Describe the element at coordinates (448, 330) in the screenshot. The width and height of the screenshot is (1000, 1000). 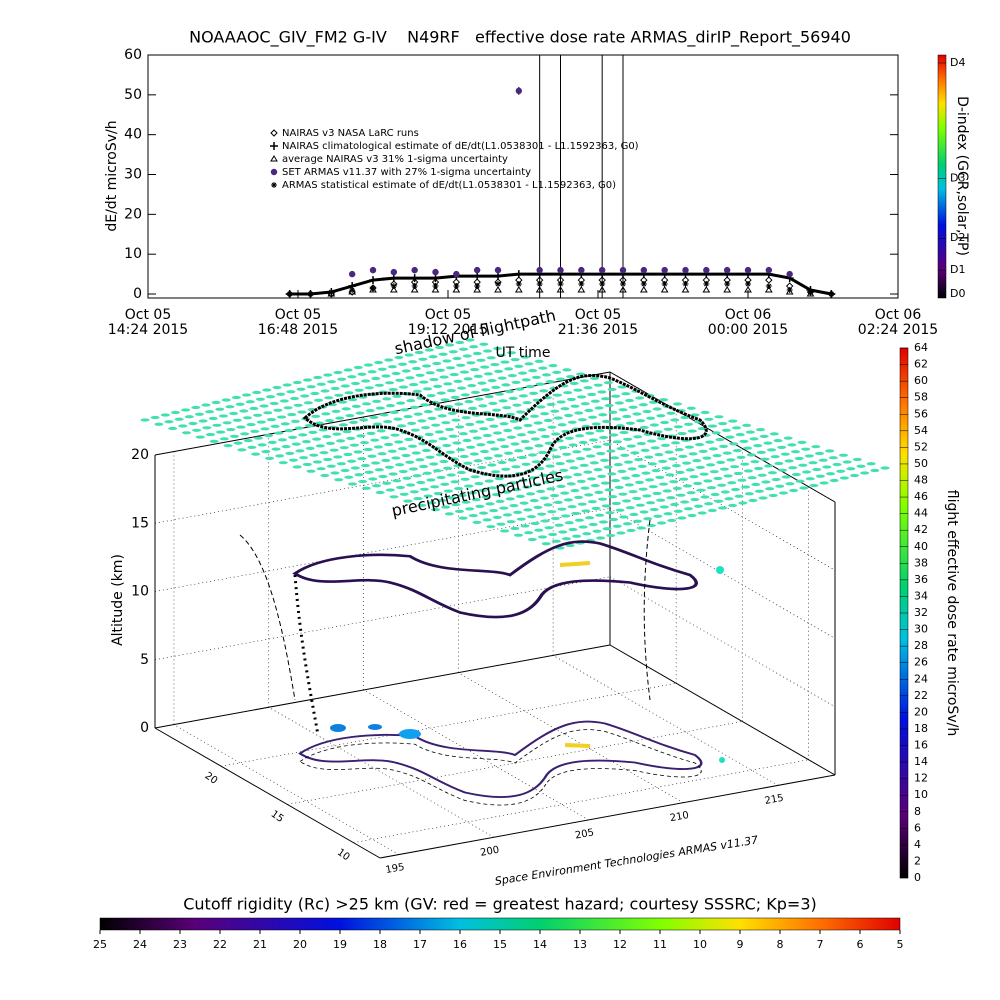
I see `x-tick-label: 19:12 2015` at that location.